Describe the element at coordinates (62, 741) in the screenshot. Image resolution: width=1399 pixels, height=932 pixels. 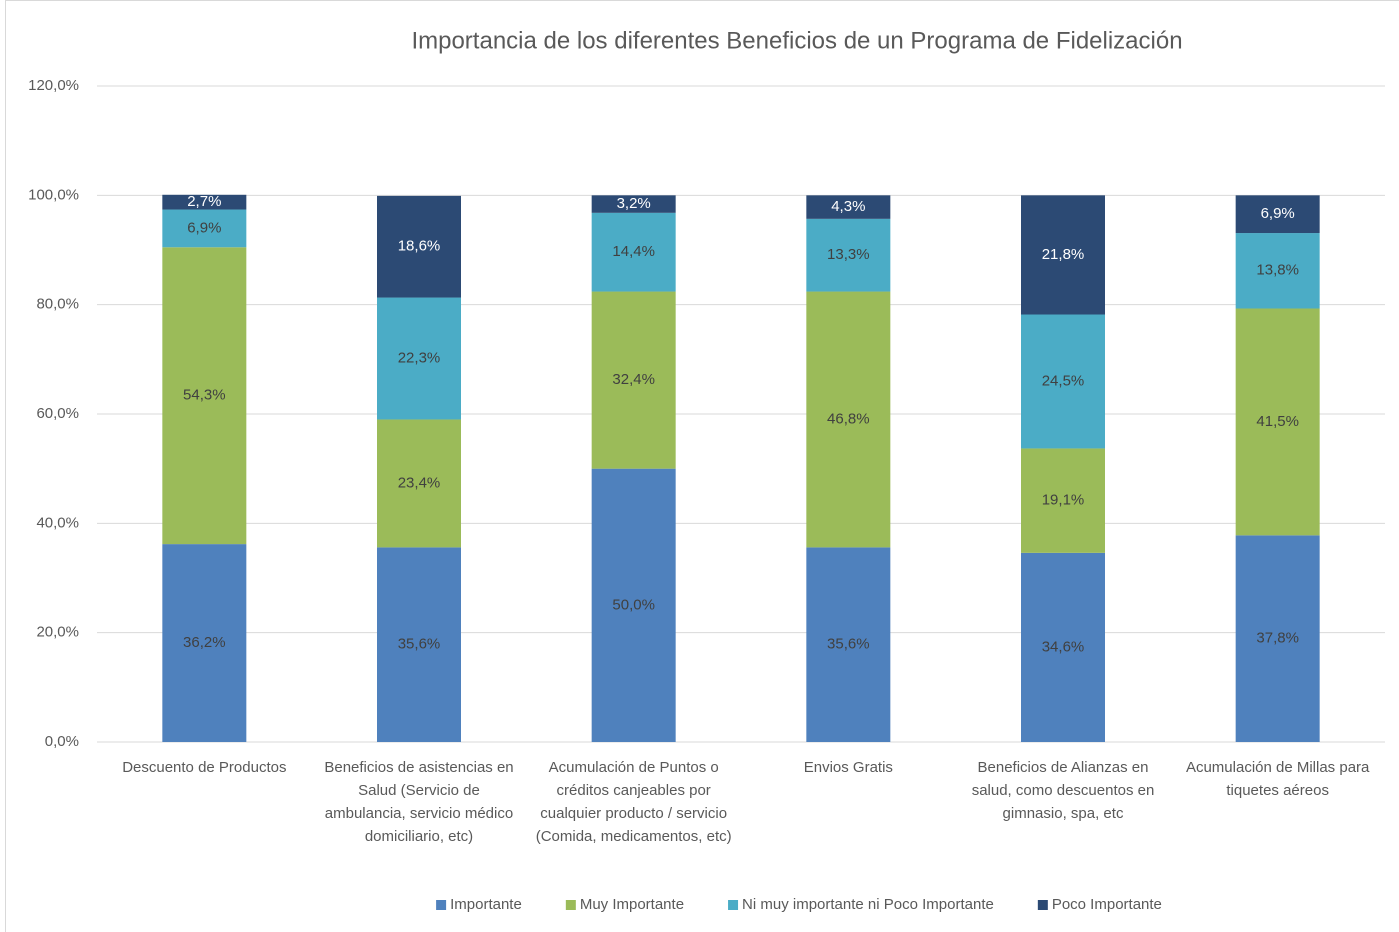
I see `y-tick-label: 0,0%` at that location.